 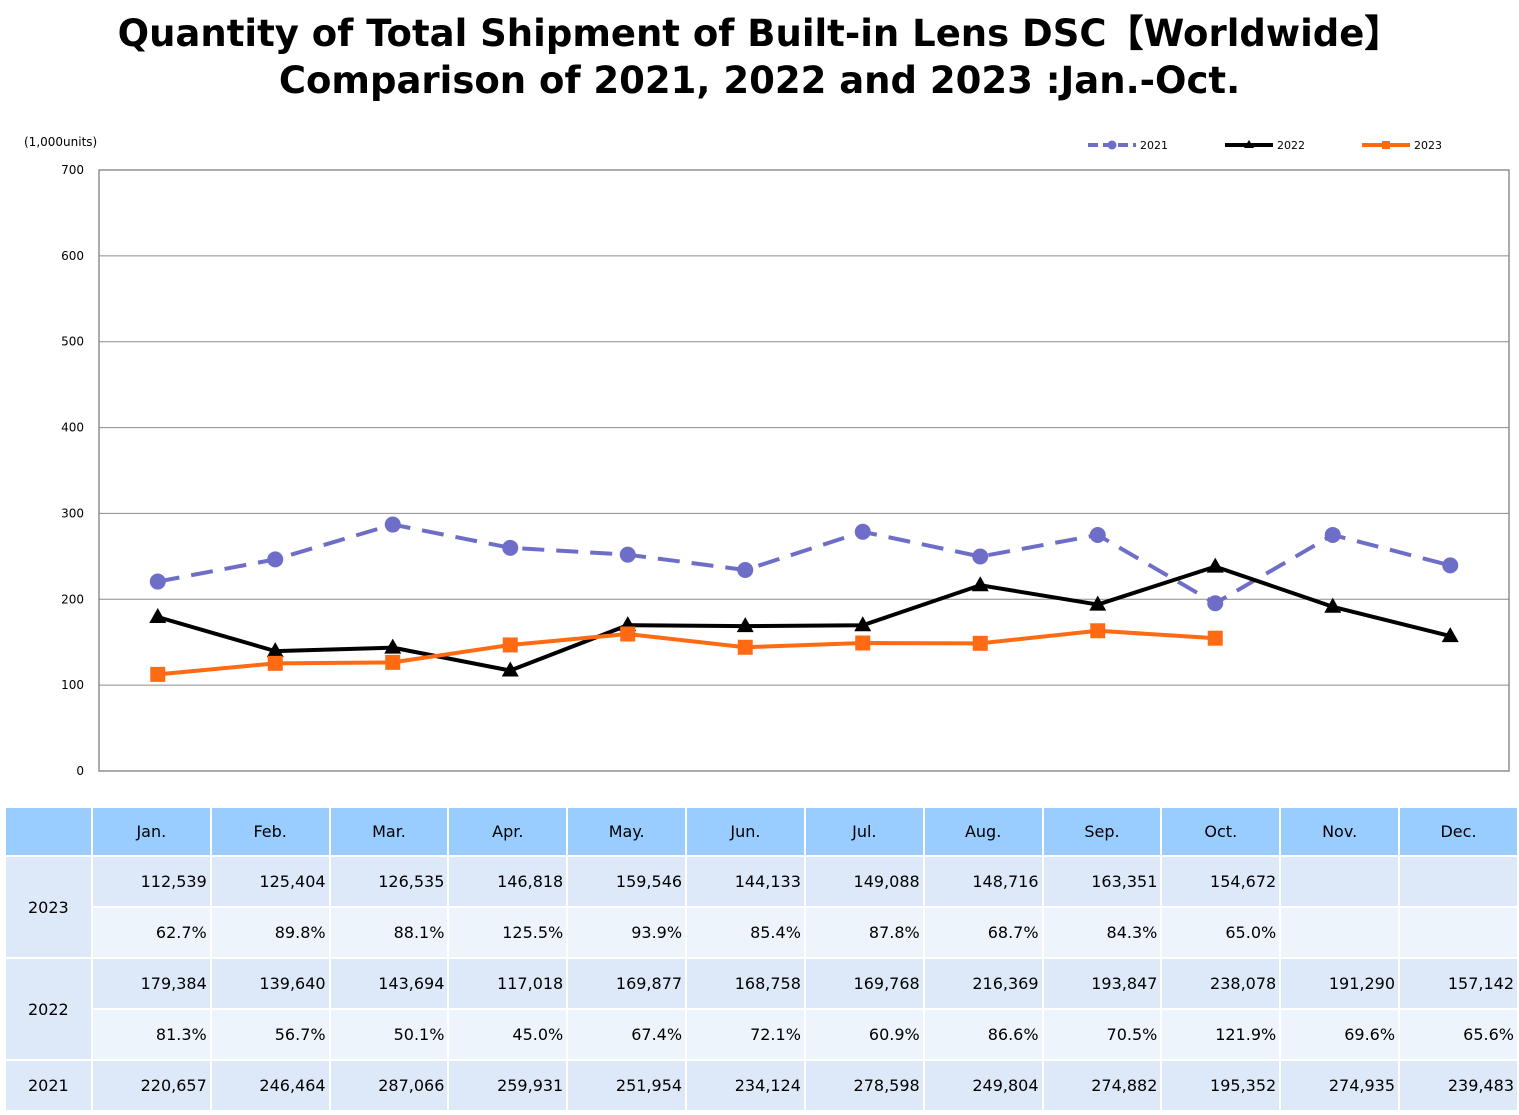 What do you see at coordinates (508, 1034) in the screenshot?
I see `table-ratio-cell: 45.0%` at bounding box center [508, 1034].